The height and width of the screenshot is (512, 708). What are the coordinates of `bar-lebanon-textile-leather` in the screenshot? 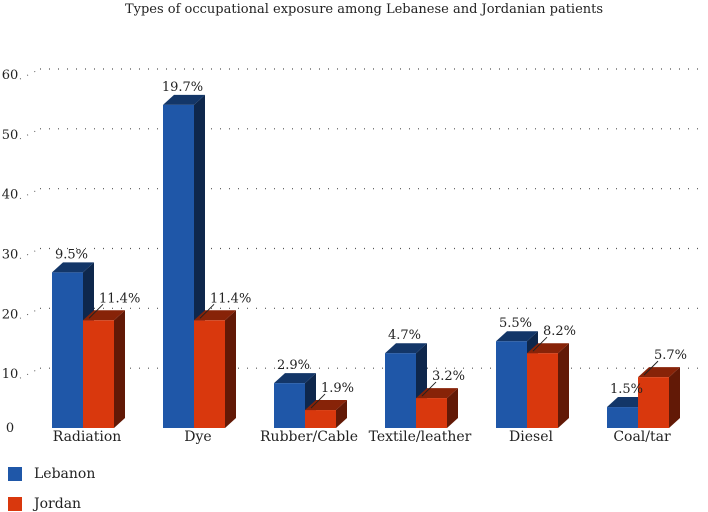 It's located at (406, 385).